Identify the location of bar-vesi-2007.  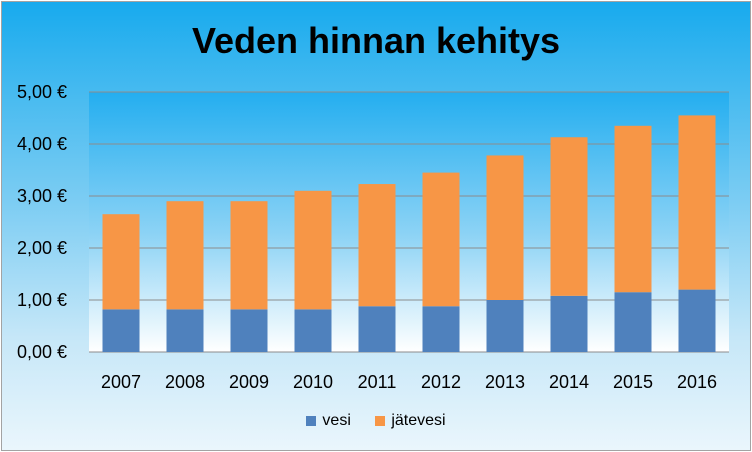
(121, 330).